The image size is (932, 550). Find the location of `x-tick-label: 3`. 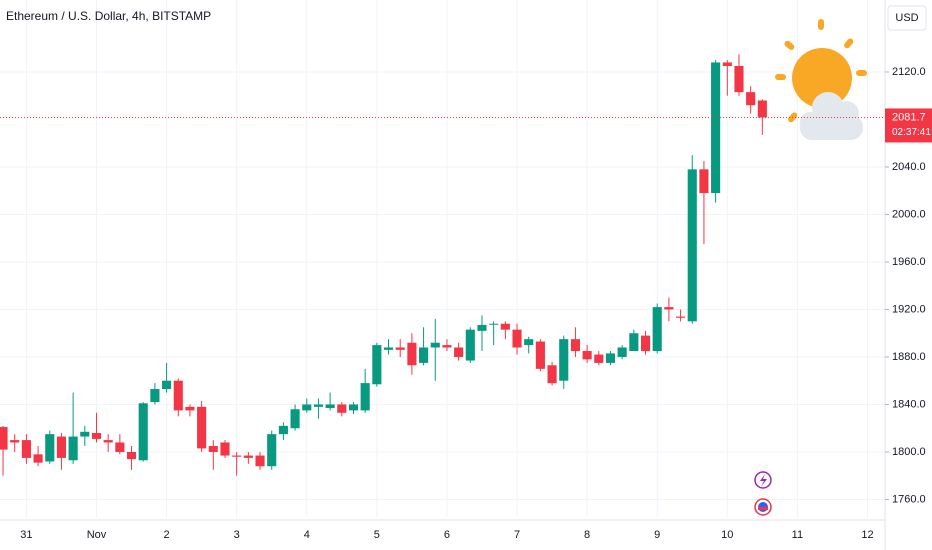

x-tick-label: 3 is located at coordinates (237, 535).